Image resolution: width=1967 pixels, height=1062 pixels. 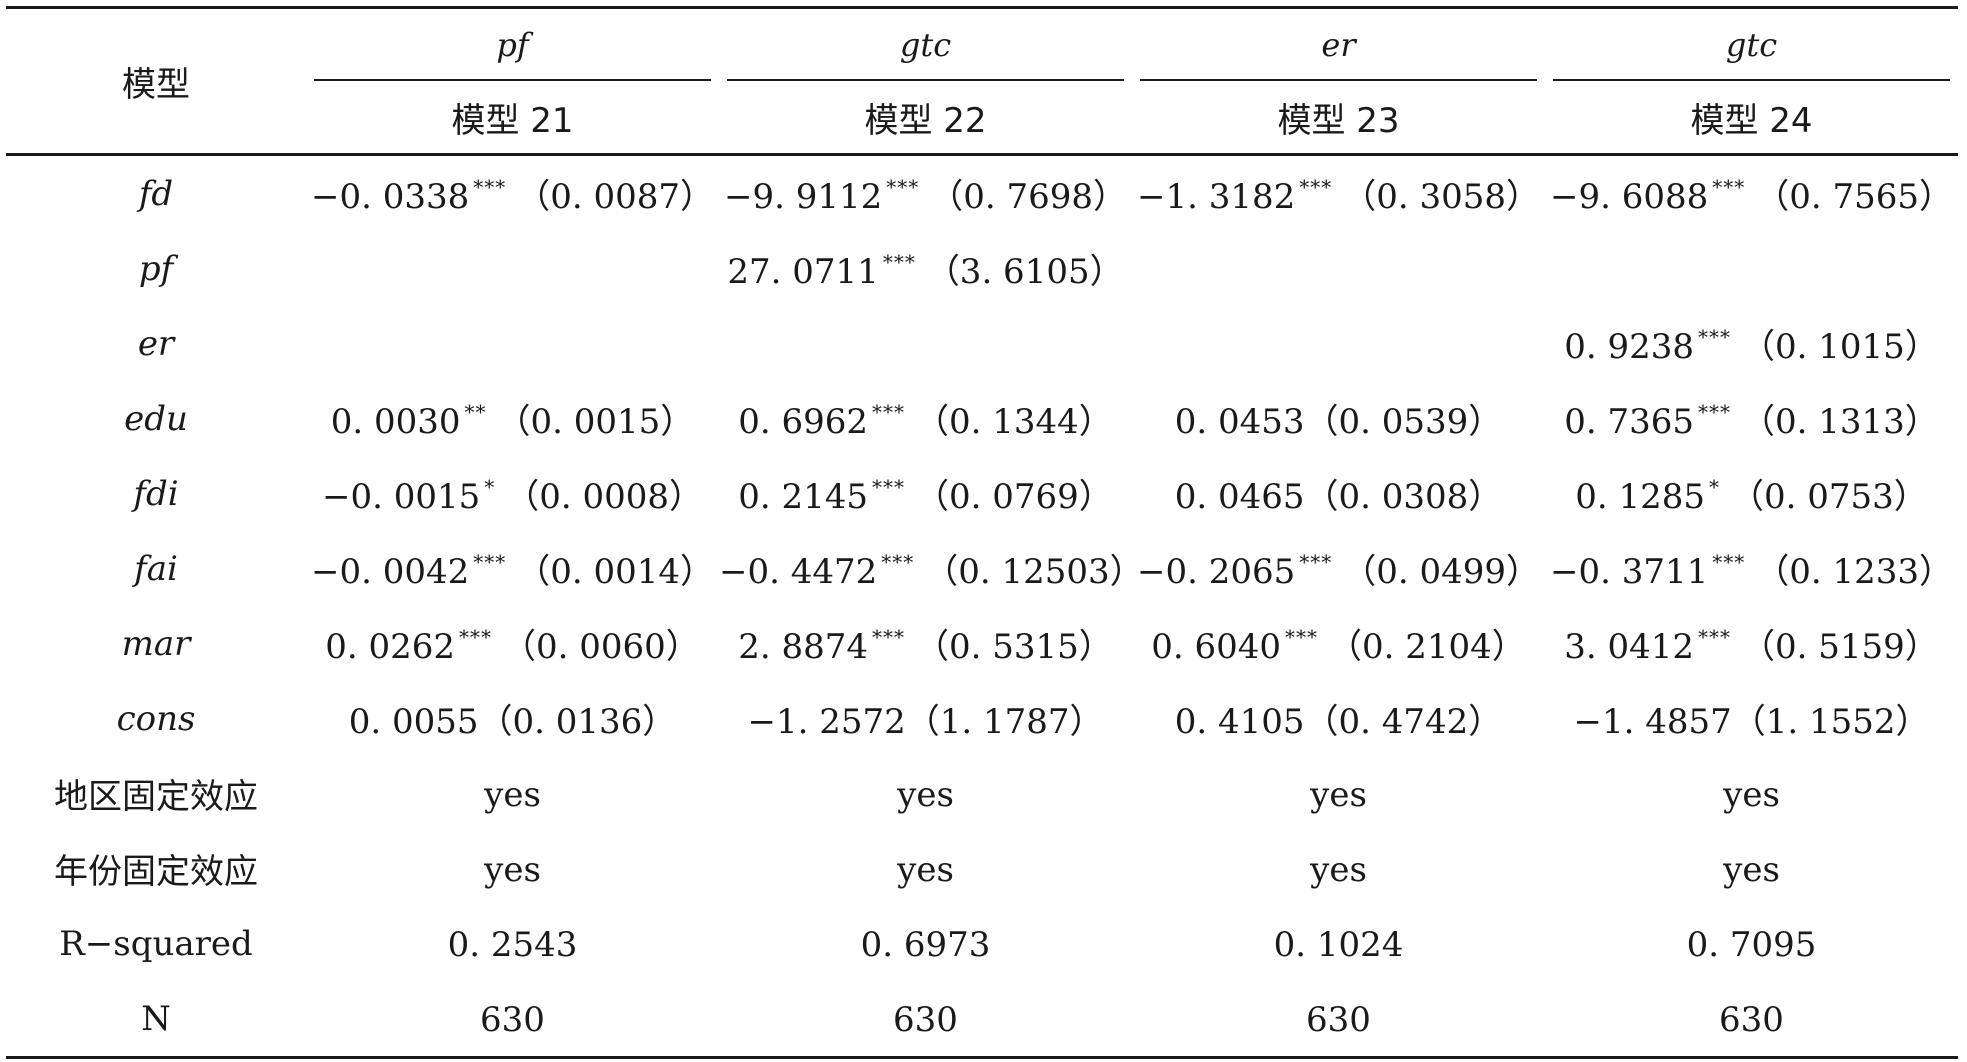 I want to click on row-label: fd, so click(x=156, y=193).